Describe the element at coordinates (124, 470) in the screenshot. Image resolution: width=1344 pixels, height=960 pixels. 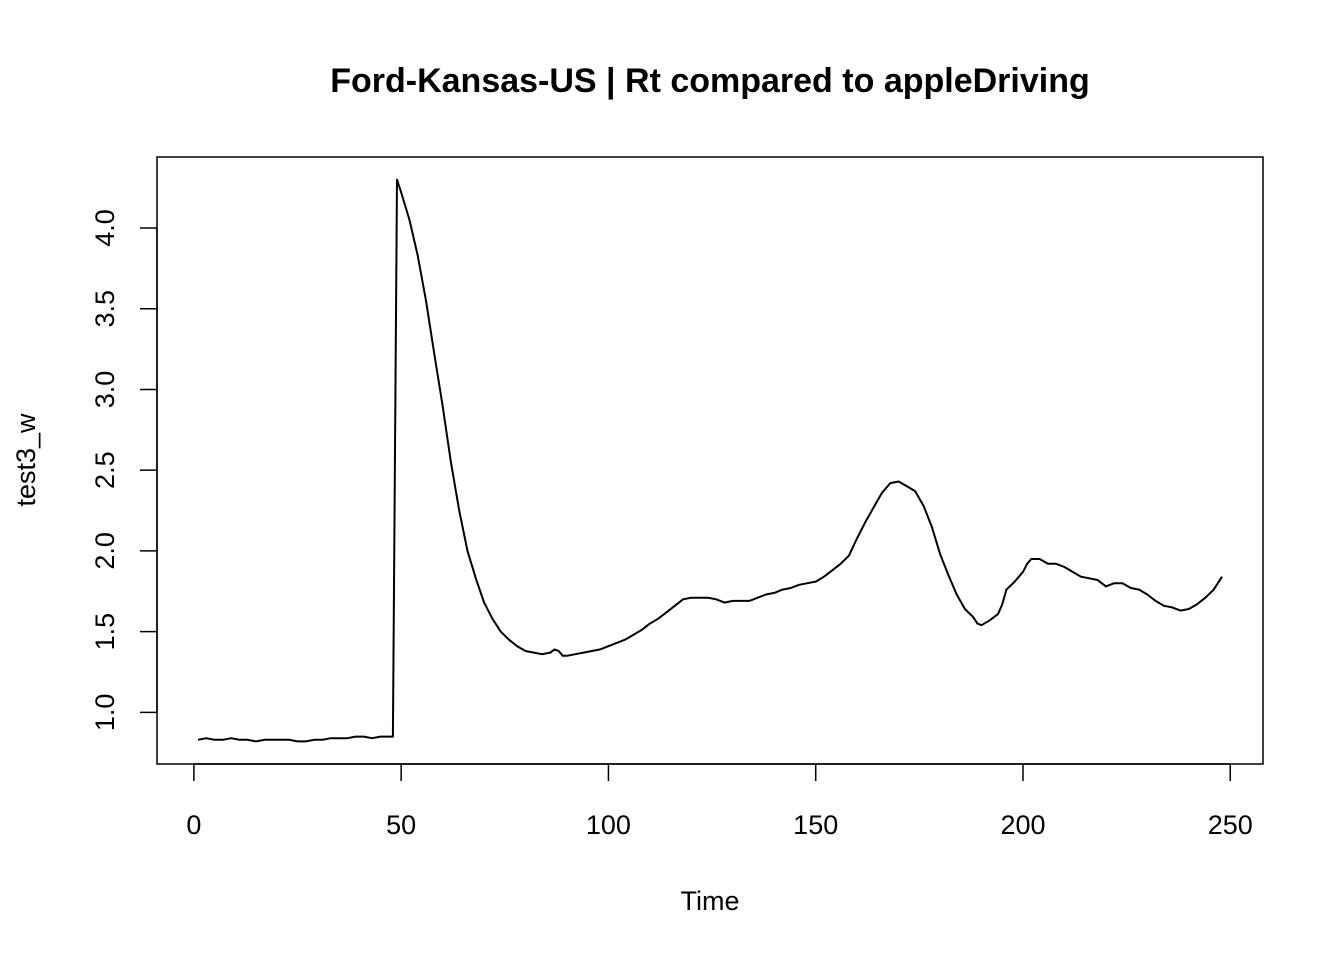
I see `y-axis: 1.0 1.5 2.0 2.5 3.0 3.5 4.0` at that location.